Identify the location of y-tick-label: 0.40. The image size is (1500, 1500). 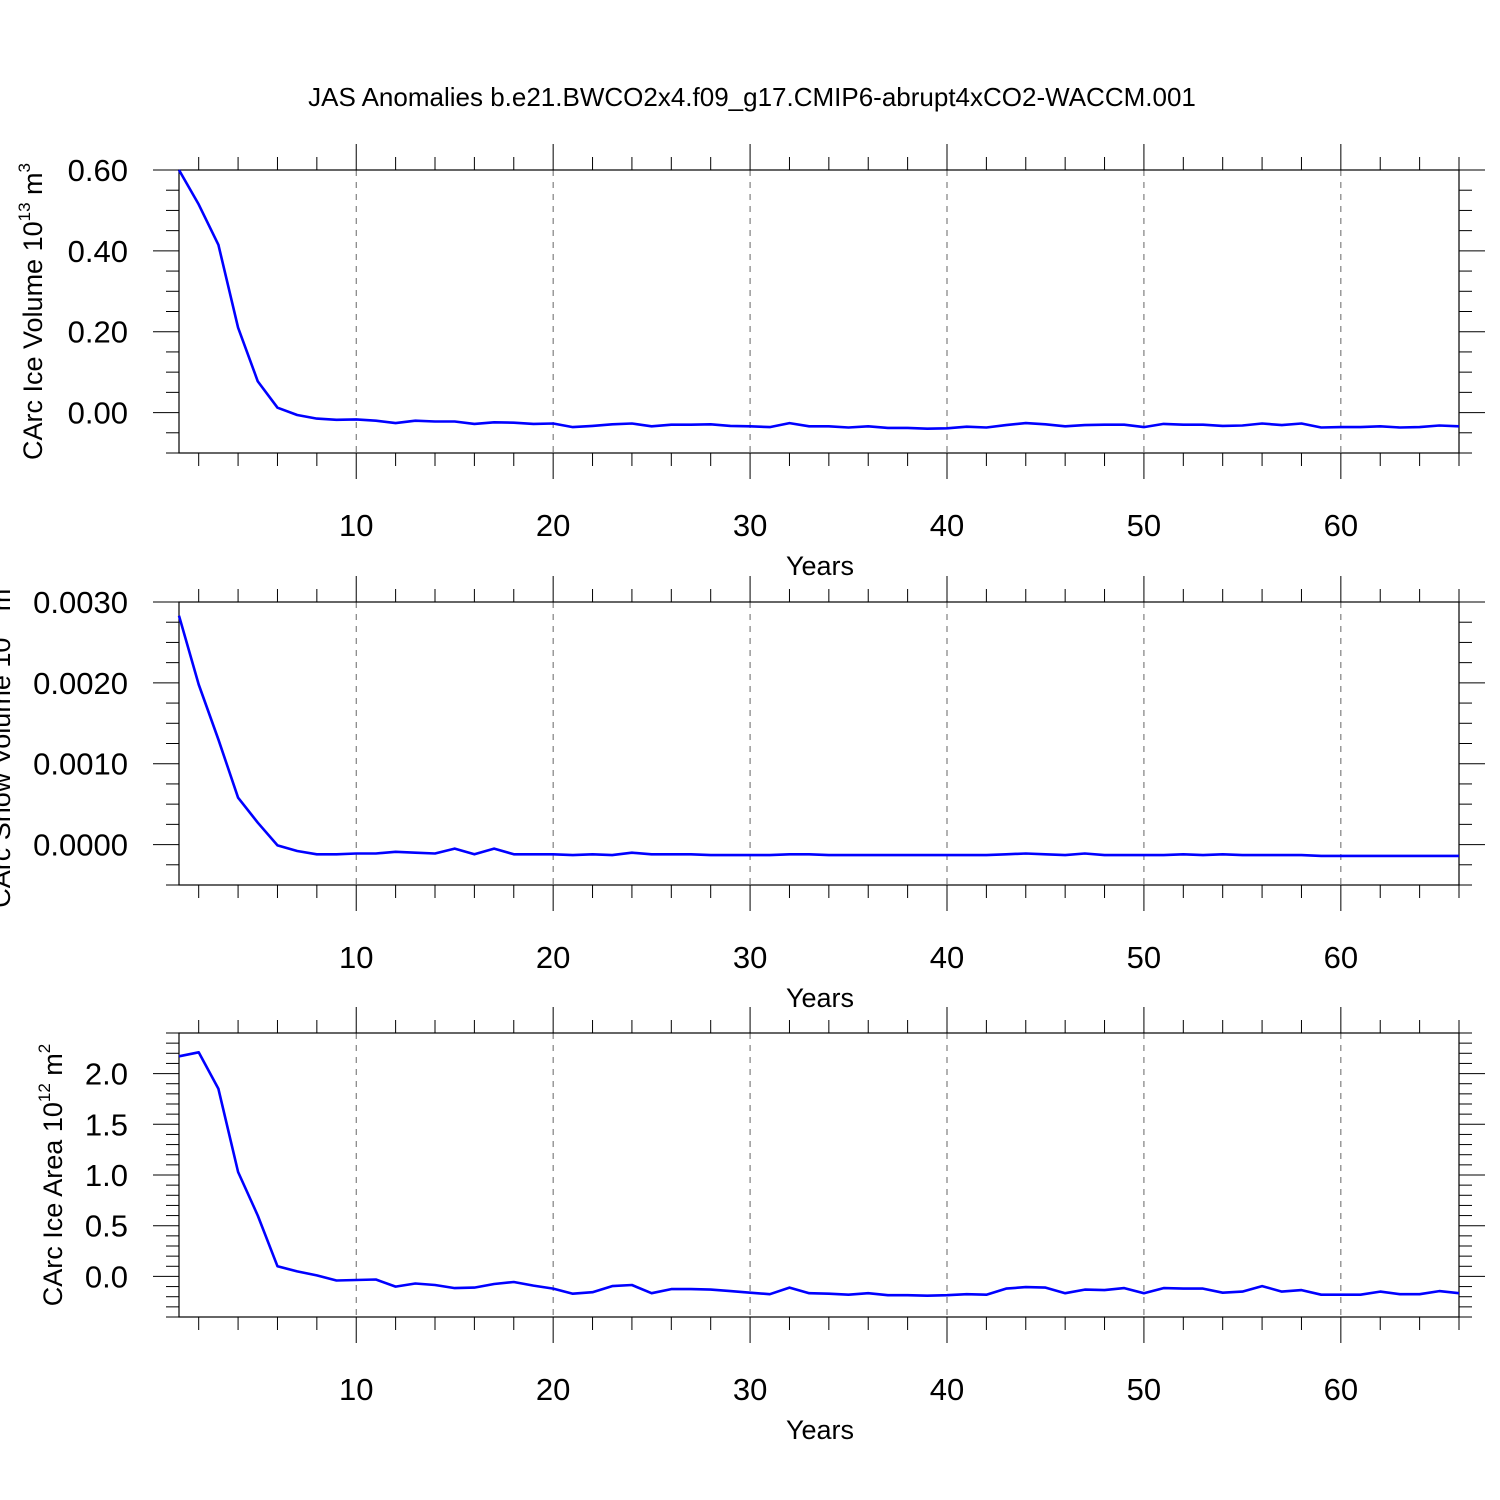
(98, 251).